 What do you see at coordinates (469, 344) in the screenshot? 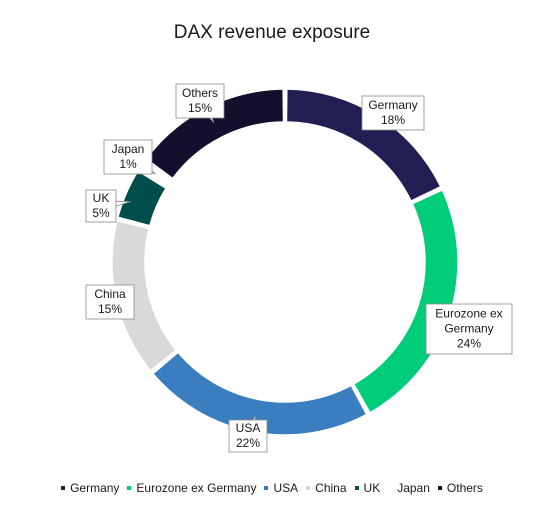
I see `slice-value-eurozone-ex-germany: 24%` at bounding box center [469, 344].